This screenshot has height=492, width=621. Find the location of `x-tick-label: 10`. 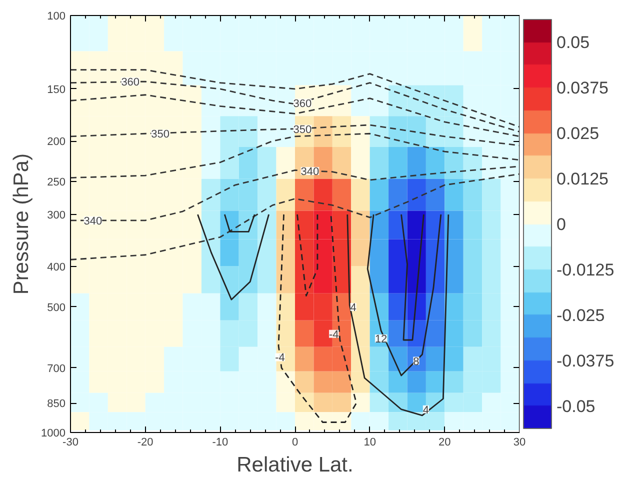

x-tick-label: 10 is located at coordinates (370, 442).